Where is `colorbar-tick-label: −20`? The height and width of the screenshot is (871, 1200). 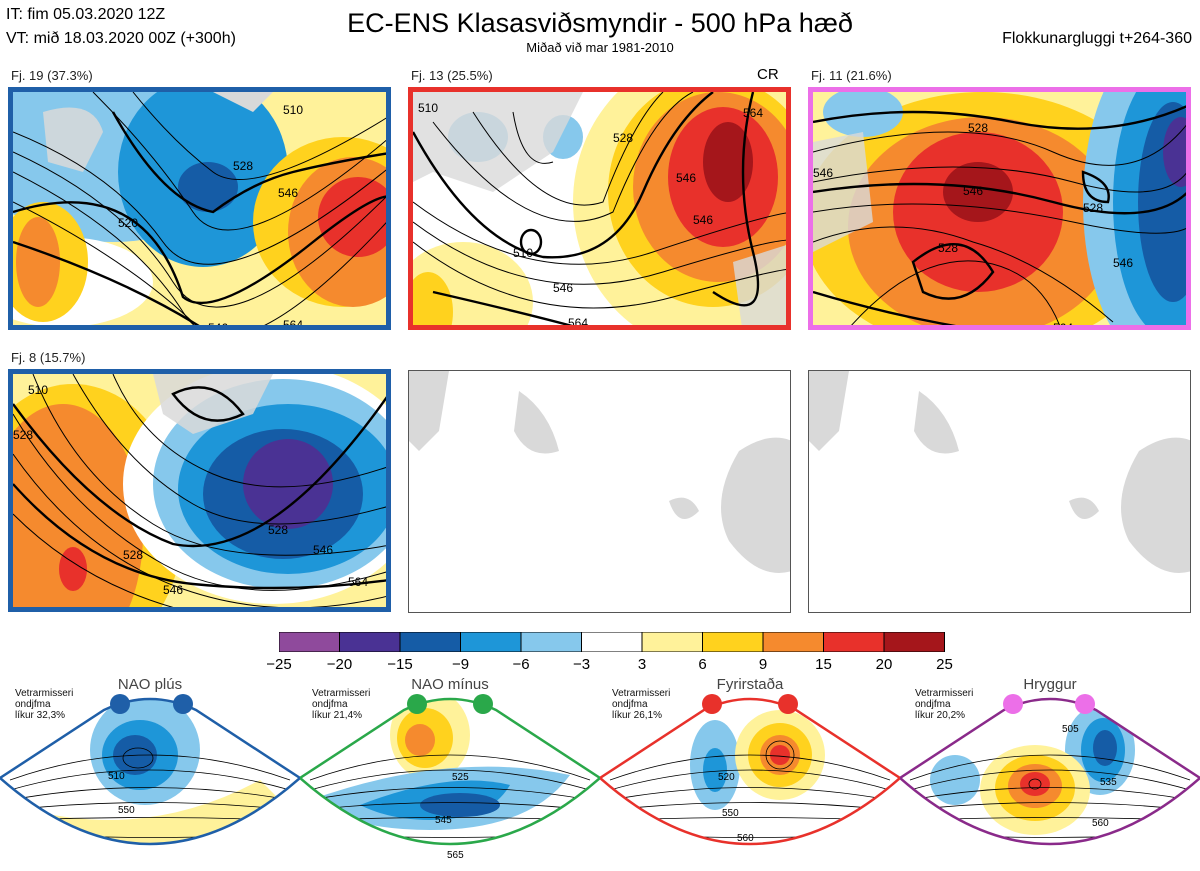 colorbar-tick-label: −20 is located at coordinates (339, 664).